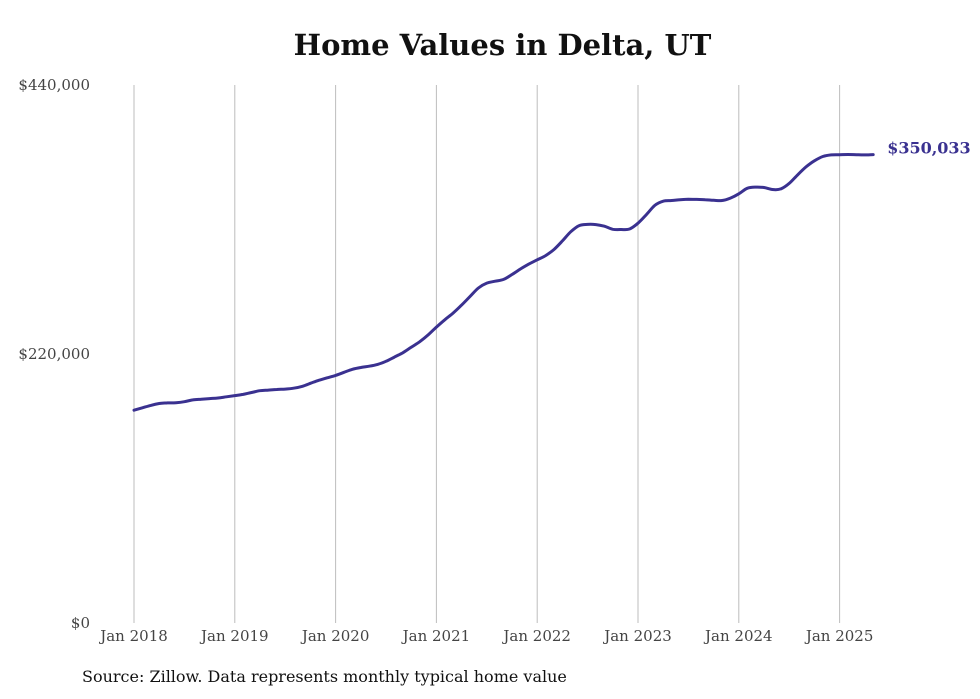 The image size is (980, 699). I want to click on x-tick-label: Jan 2018, so click(133, 636).